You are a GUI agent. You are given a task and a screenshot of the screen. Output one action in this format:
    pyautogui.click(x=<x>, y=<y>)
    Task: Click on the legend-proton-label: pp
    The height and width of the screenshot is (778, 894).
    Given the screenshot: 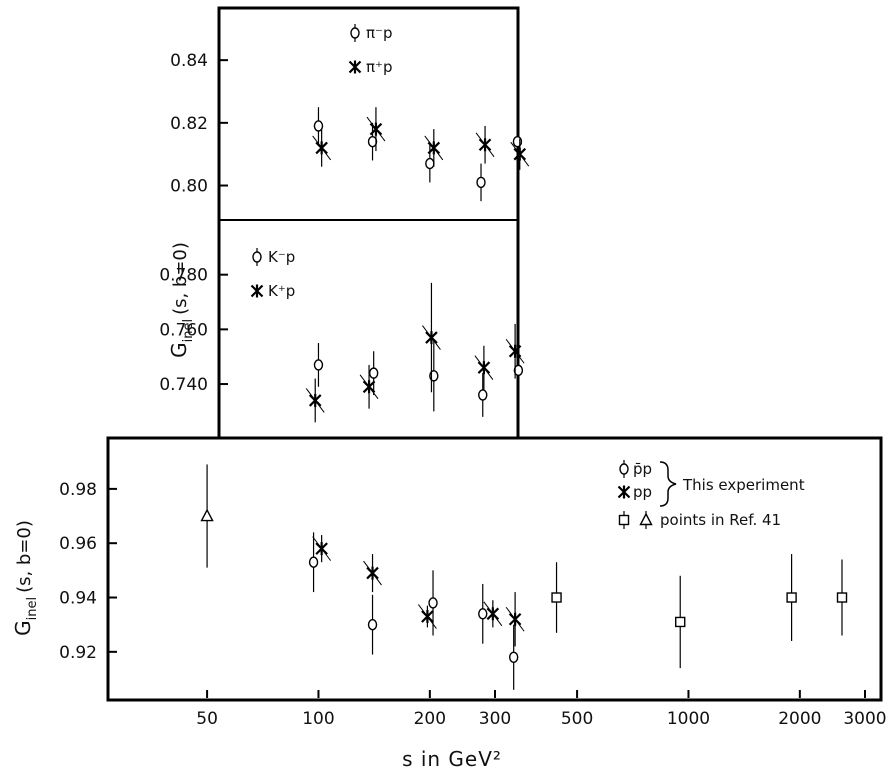 What is the action you would take?
    pyautogui.click(x=642, y=492)
    